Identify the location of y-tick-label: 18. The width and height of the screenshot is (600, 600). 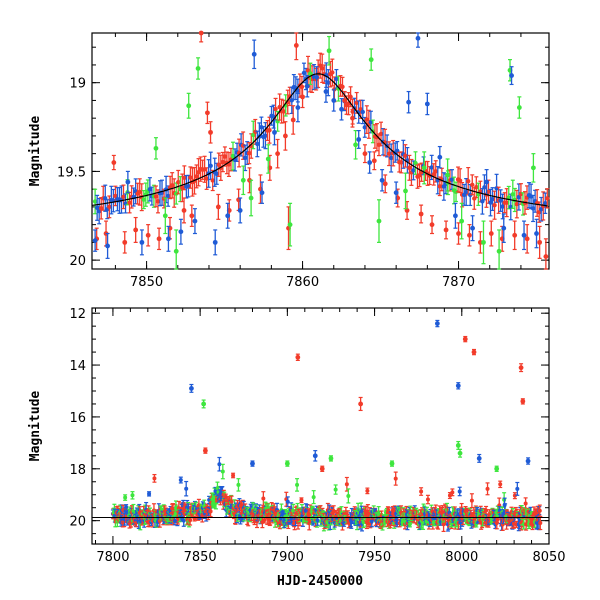
(77, 470).